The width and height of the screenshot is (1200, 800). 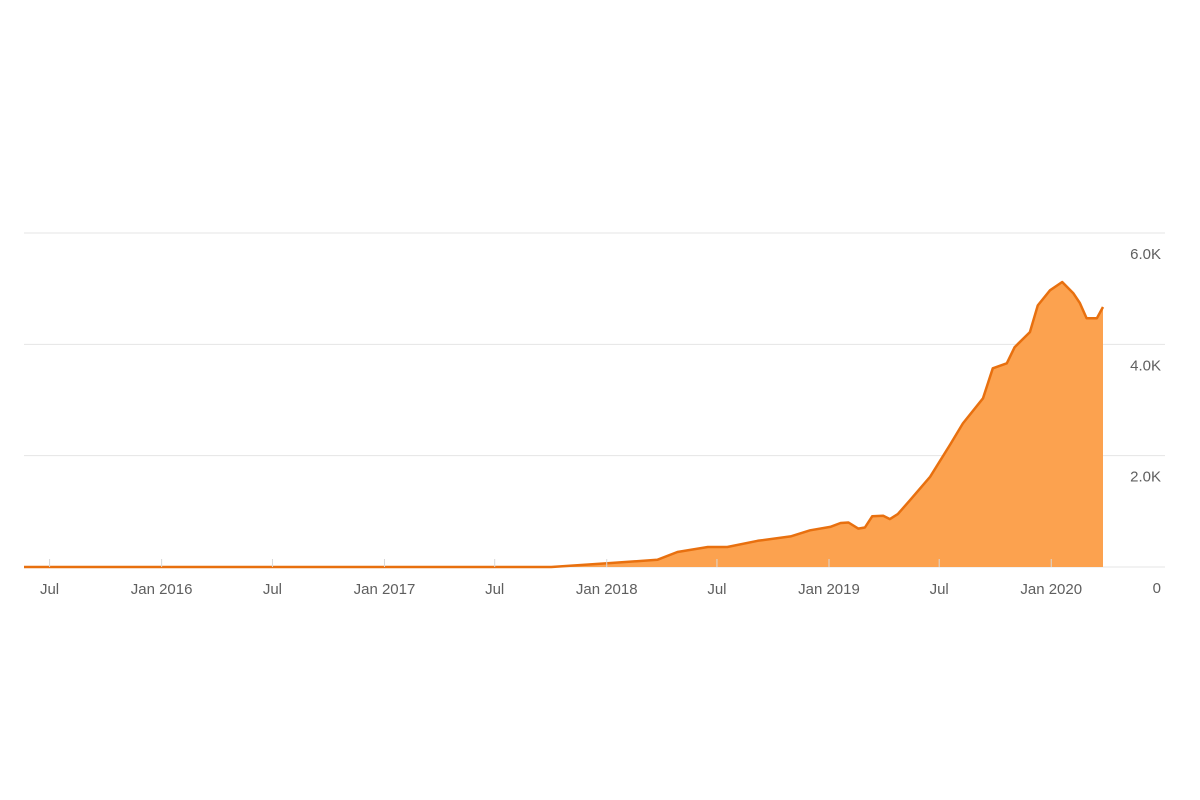 What do you see at coordinates (1051, 589) in the screenshot?
I see `x-tick-label: Jan 2020` at bounding box center [1051, 589].